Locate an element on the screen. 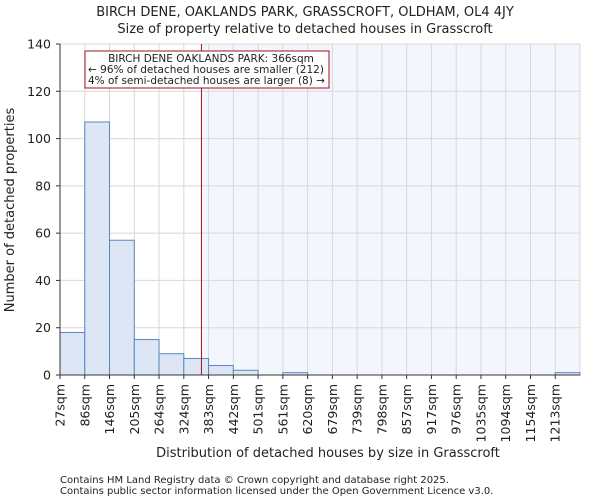 The width and height of the screenshot is (600, 500). x-tick-label: 1094sqm is located at coordinates (505, 413).